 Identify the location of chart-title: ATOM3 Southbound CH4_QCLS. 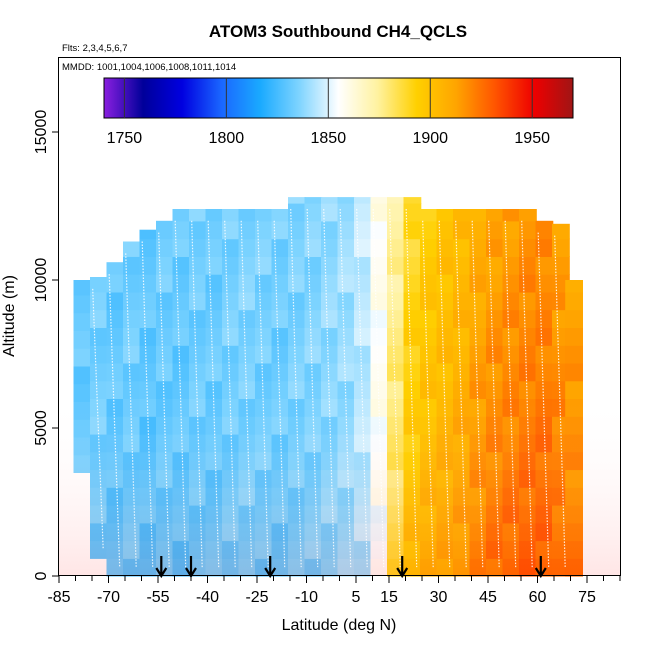
(338, 31).